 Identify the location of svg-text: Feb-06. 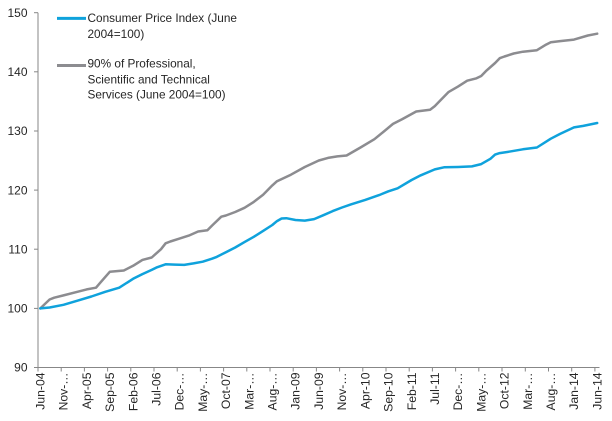
(133, 391).